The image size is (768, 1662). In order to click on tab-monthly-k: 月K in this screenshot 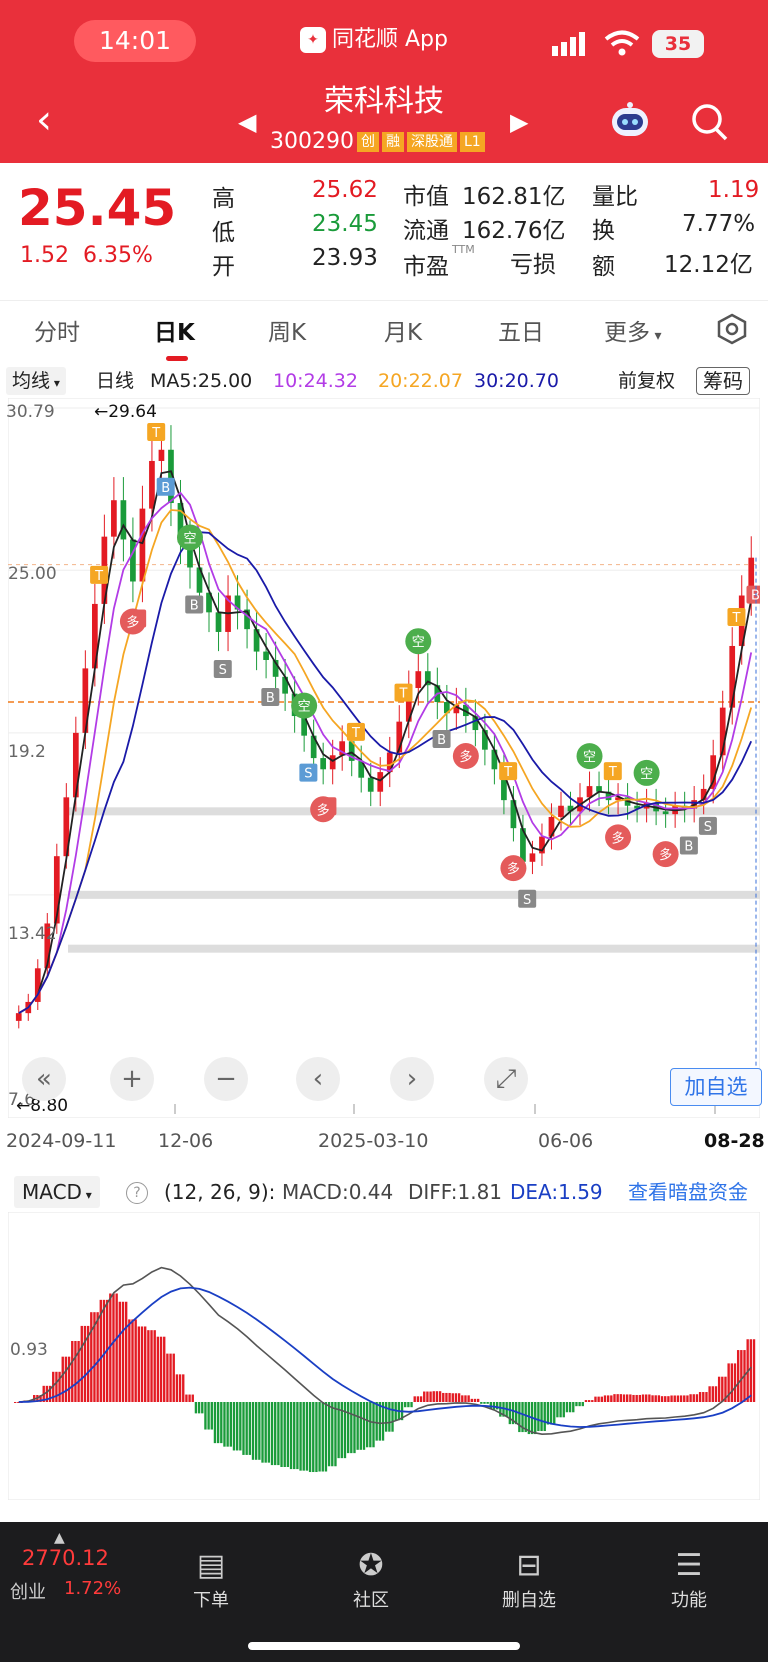, I will do `click(403, 333)`.